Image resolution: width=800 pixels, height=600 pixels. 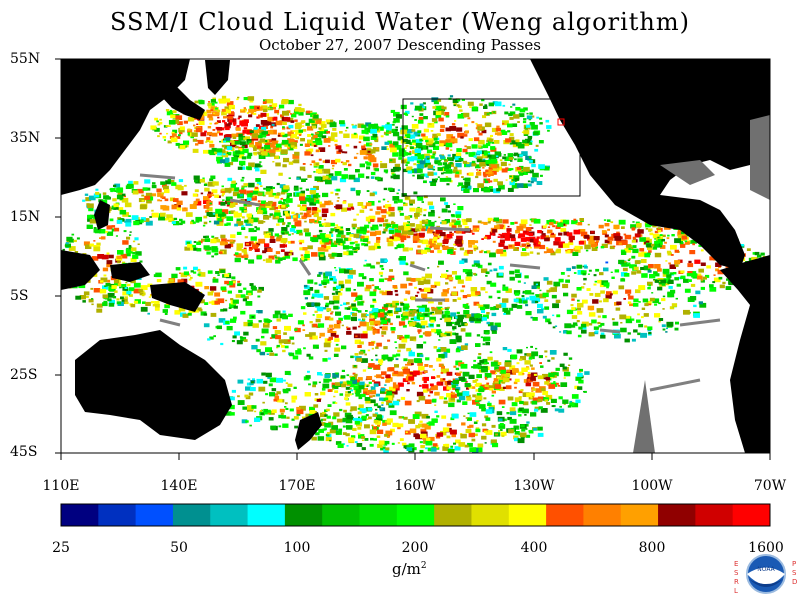 What do you see at coordinates (561, 122) in the screenshot?
I see `marker-square` at bounding box center [561, 122].